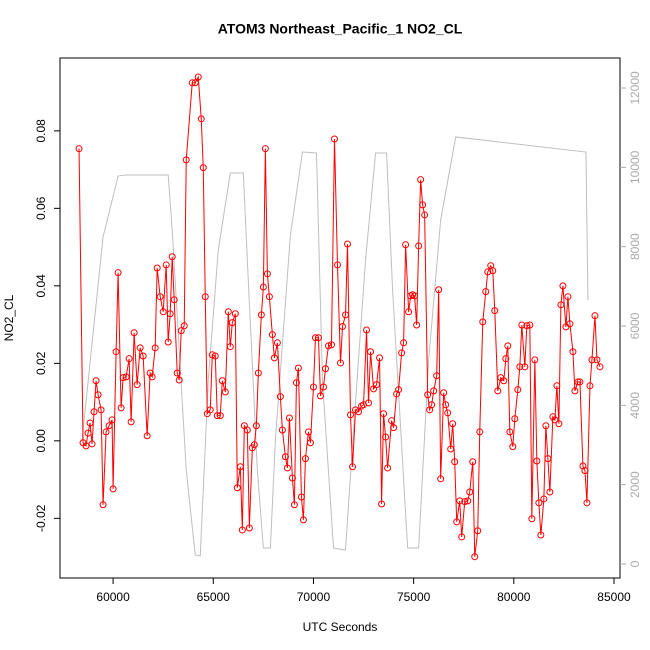 The width and height of the screenshot is (650, 650). I want to click on y-tick-label: 0.00, so click(41, 441).